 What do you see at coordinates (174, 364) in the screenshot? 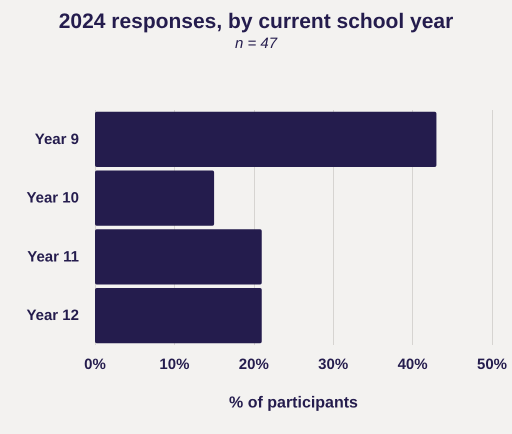
I see `x-tick-label: 10%` at bounding box center [174, 364].